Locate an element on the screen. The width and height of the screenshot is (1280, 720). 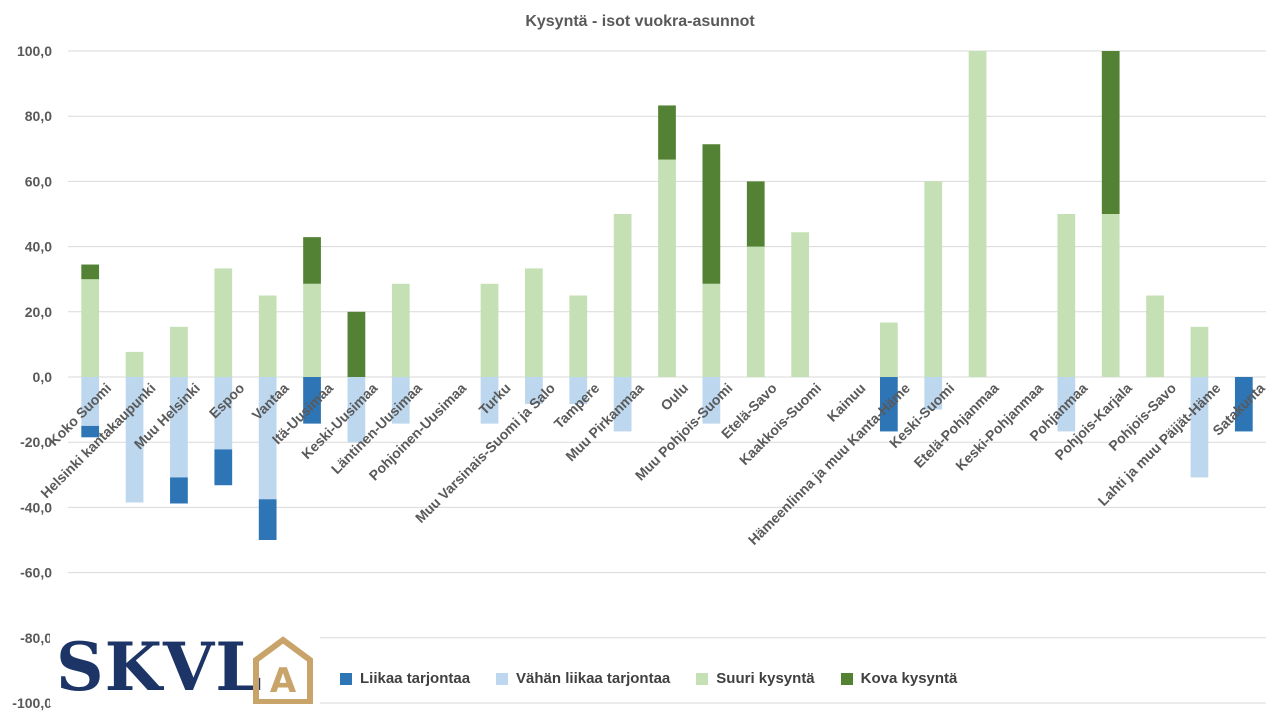
legend-item-suuri: Suuri kysyntä is located at coordinates (755, 678).